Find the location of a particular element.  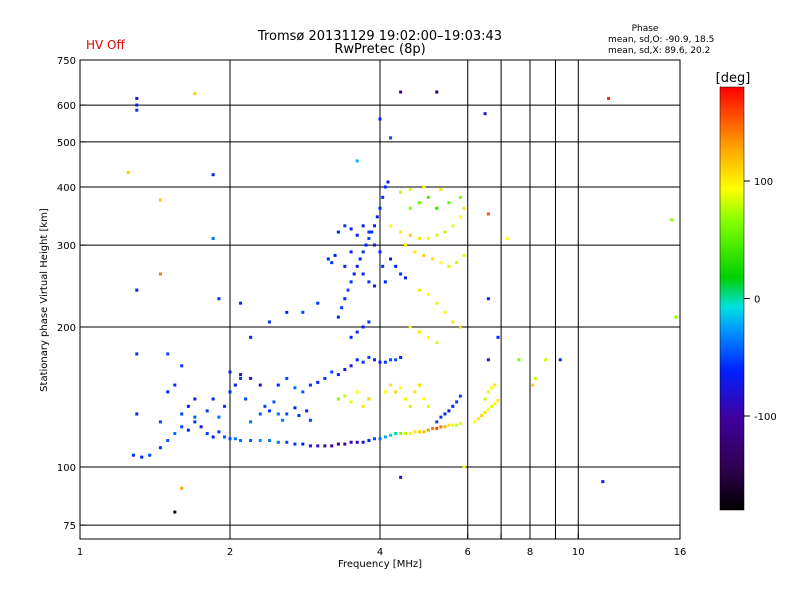

y-tick-label: 300 is located at coordinates (66, 246).